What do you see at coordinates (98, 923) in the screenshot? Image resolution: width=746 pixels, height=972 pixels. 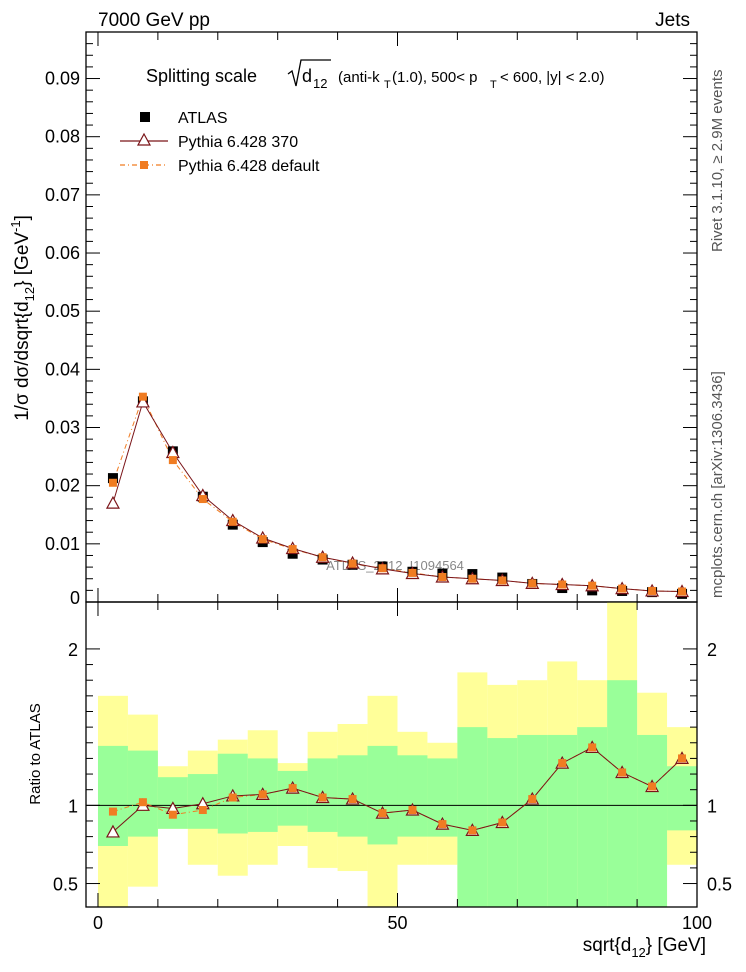 I see `ratio-xtick-label: 0` at bounding box center [98, 923].